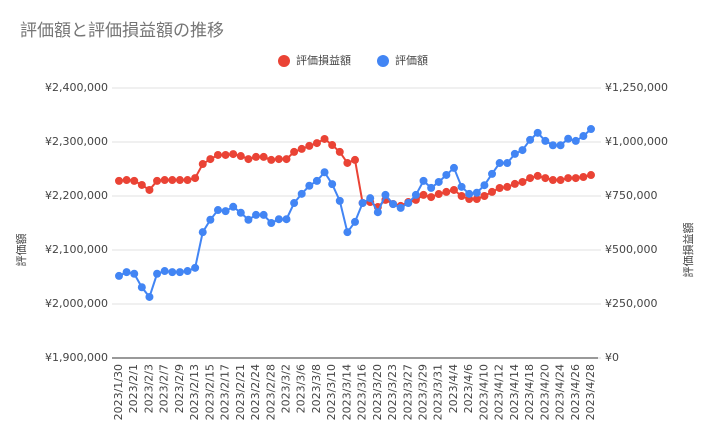 Image resolution: width=710 pixels, height=438 pixels. What do you see at coordinates (148, 388) in the screenshot?
I see `x-tick-label: 2023/2/3` at bounding box center [148, 388].